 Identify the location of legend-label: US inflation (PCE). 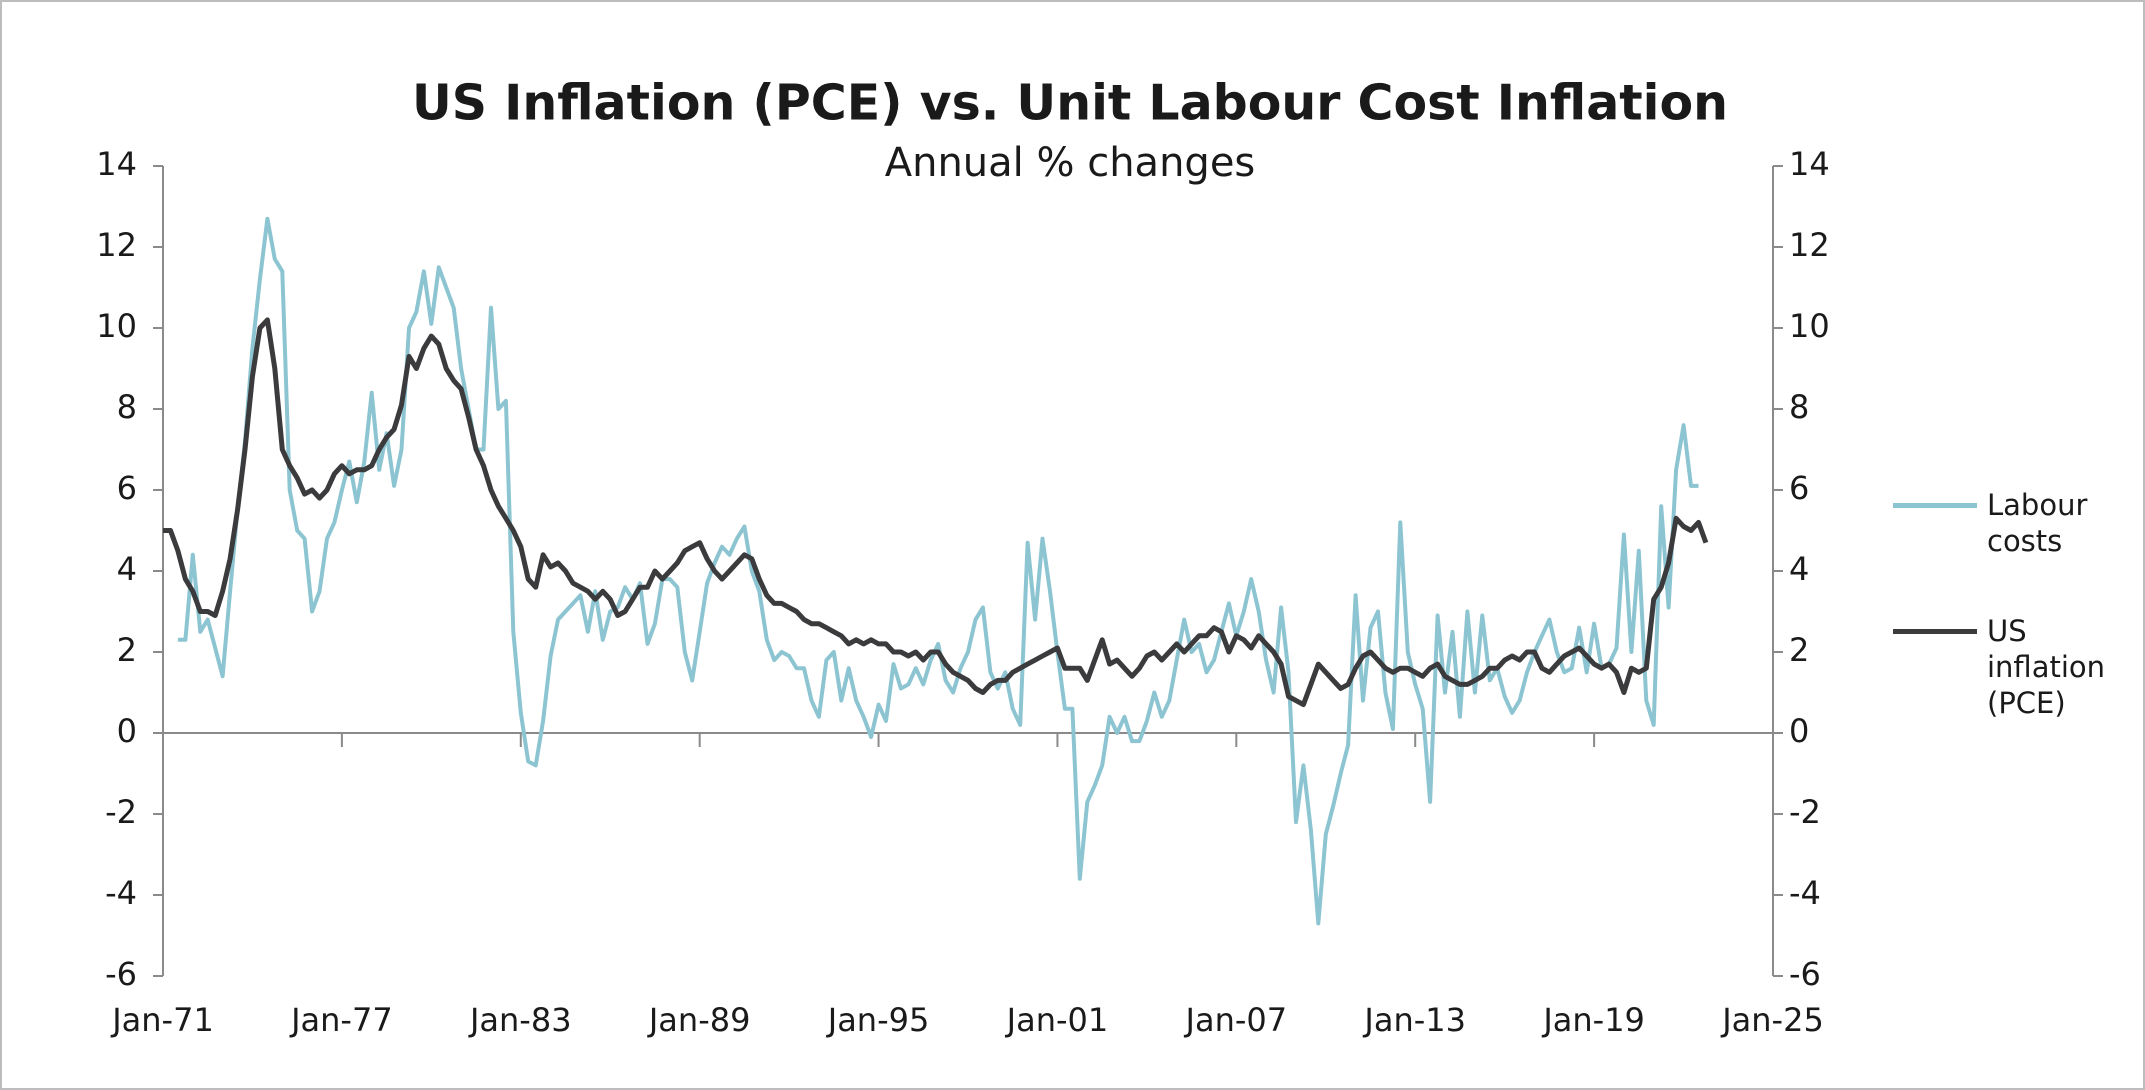
(2046, 667).